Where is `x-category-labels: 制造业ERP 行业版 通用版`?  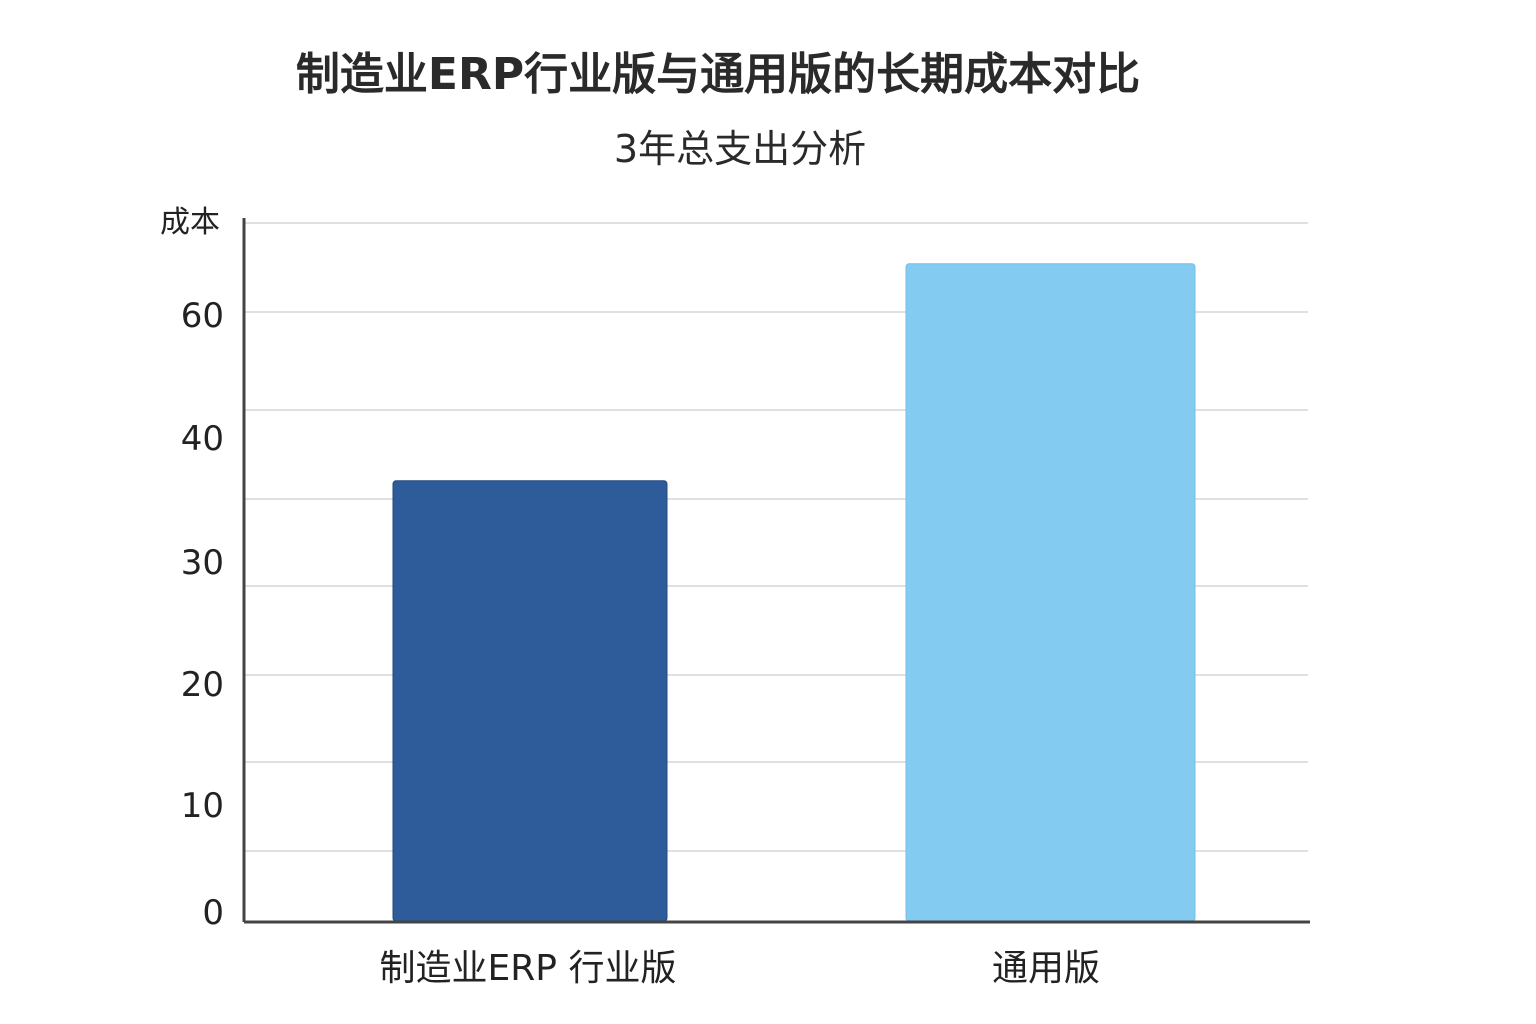
x-category-labels: 制造业ERP 行业版 通用版 is located at coordinates (740, 968).